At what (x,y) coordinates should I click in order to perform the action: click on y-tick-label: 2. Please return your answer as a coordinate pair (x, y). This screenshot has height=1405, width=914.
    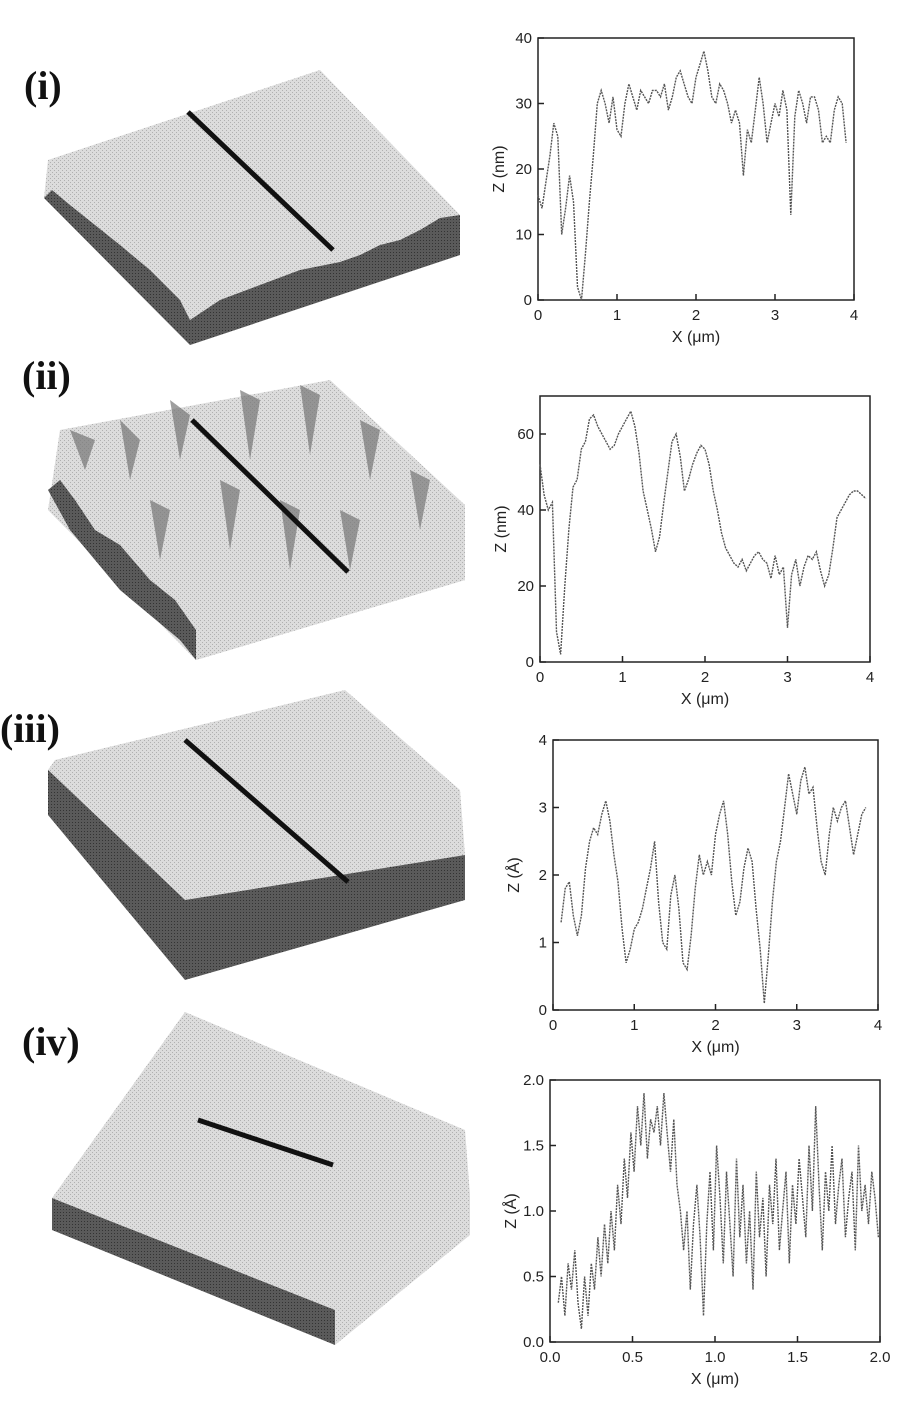
    Looking at the image, I should click on (543, 875).